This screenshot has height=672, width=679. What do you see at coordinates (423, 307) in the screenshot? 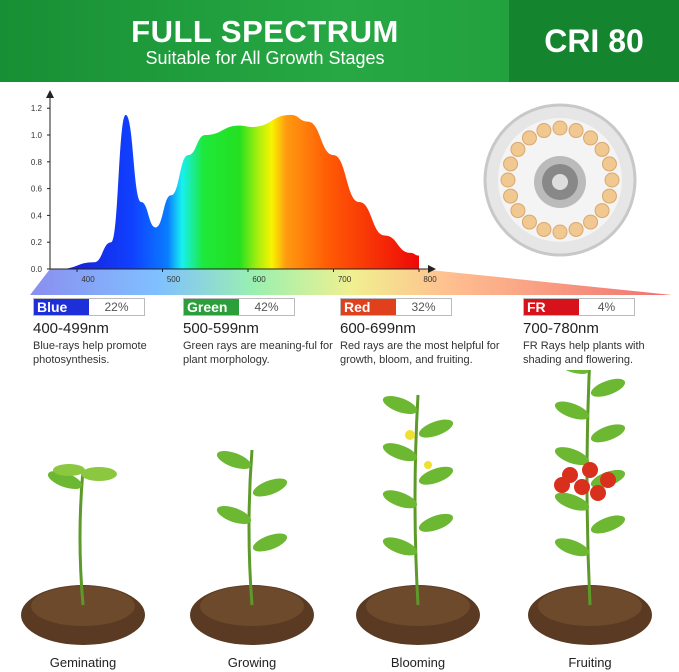
I see `band-percent: 32%` at bounding box center [423, 307].